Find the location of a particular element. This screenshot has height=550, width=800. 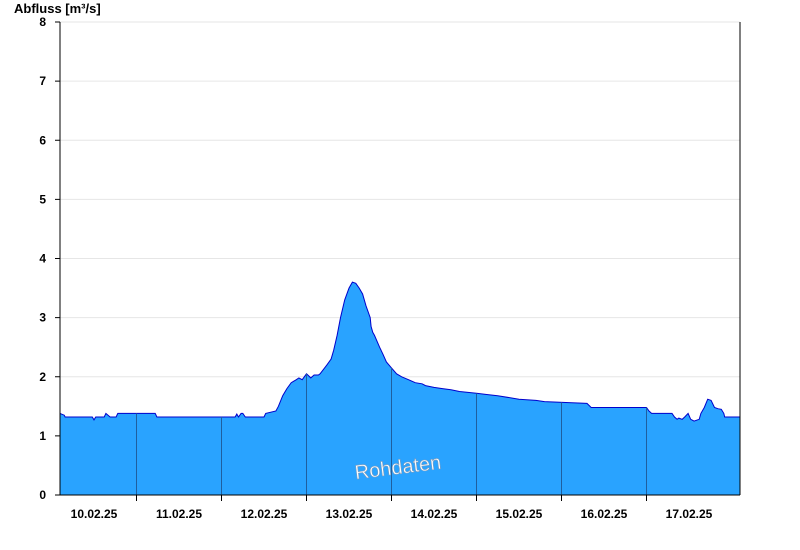

x-tick-label: 16.02.25 is located at coordinates (604, 514).